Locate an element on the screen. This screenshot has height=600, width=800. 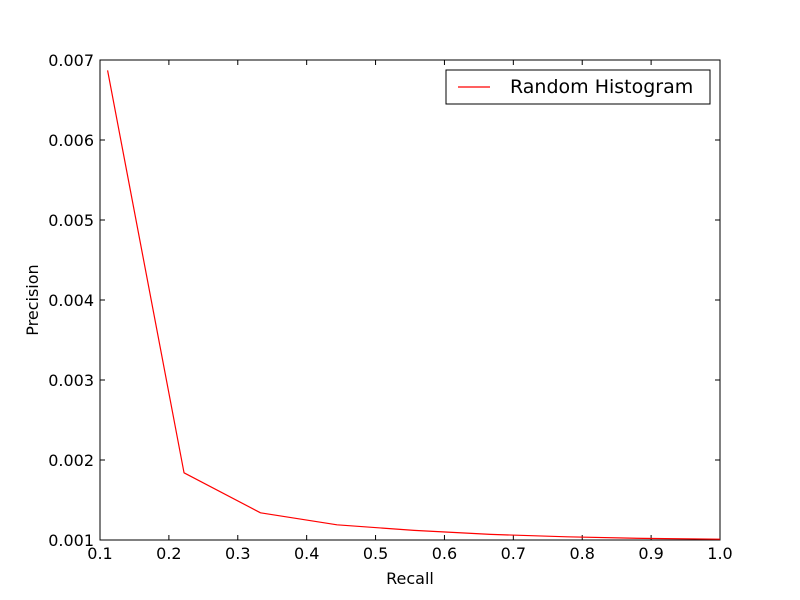
y-tick-label: 0.003 is located at coordinates (71, 380).